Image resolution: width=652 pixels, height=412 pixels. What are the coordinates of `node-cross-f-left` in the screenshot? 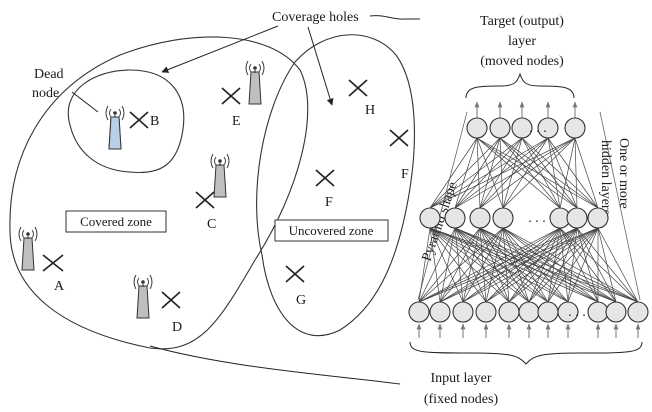 It's located at (325, 178).